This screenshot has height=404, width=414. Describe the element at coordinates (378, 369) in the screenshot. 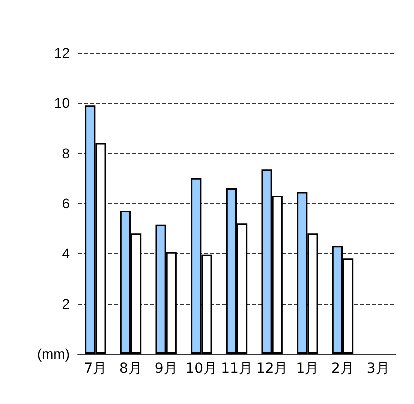

I see `x-tick-label: 3月` at that location.